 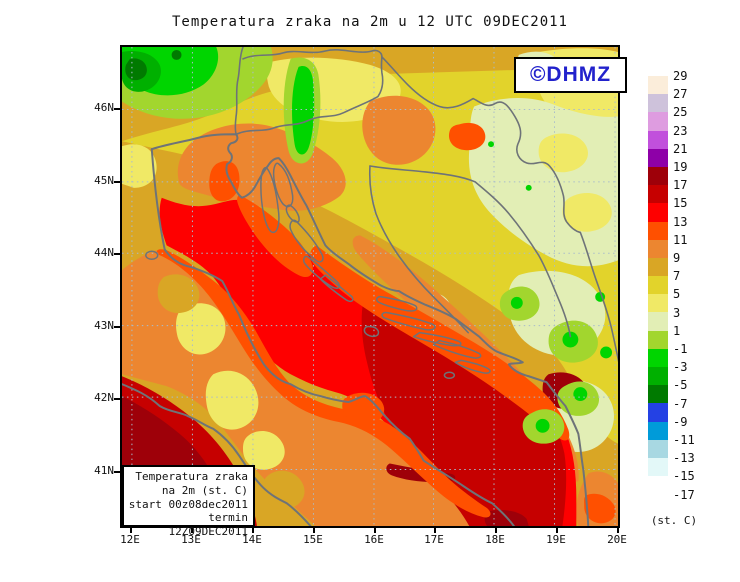 I want to click on dhmz-watermark-box: ©DHMZ, so click(x=570, y=75).